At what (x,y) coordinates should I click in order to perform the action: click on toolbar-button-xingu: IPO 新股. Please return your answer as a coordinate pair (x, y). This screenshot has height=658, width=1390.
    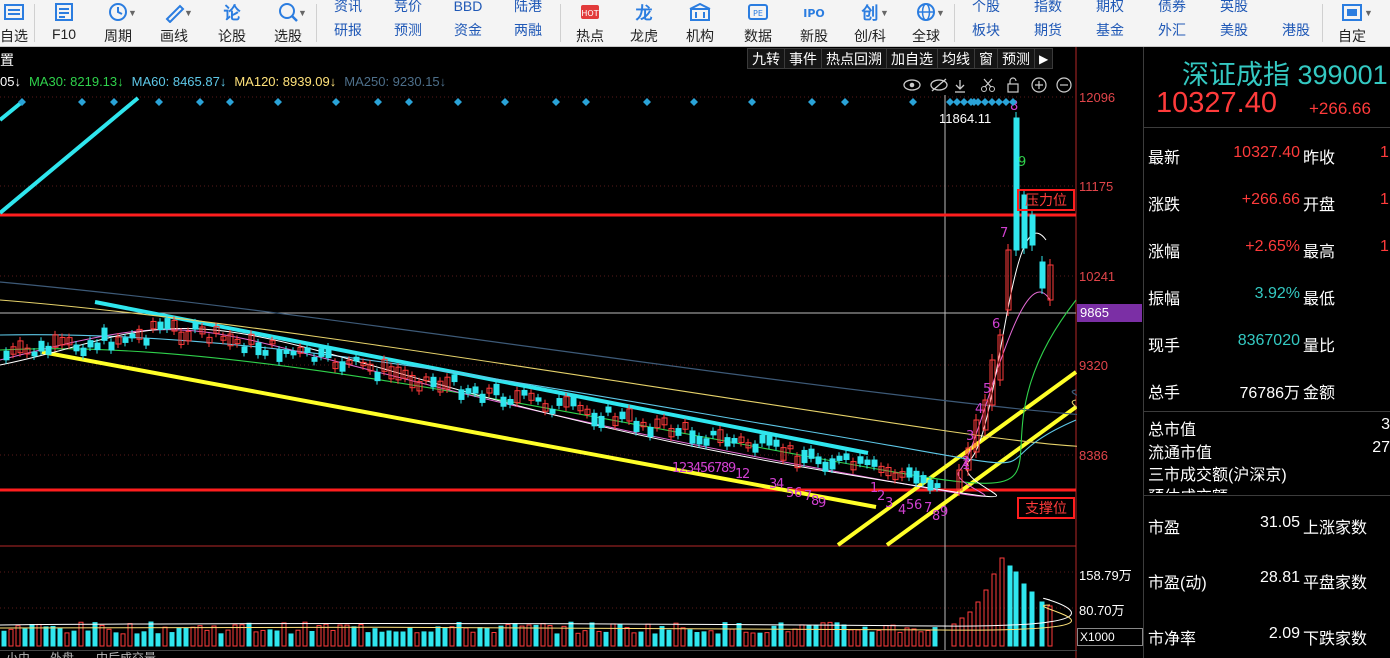
    Looking at the image, I should click on (814, 23).